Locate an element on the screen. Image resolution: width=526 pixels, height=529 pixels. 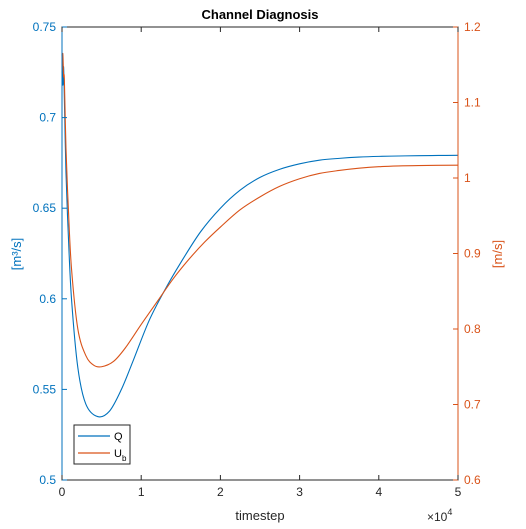
y-right-ticks: 0.6 0.7 0.8 0.9 1 1.1 1.2 is located at coordinates (467, 253).